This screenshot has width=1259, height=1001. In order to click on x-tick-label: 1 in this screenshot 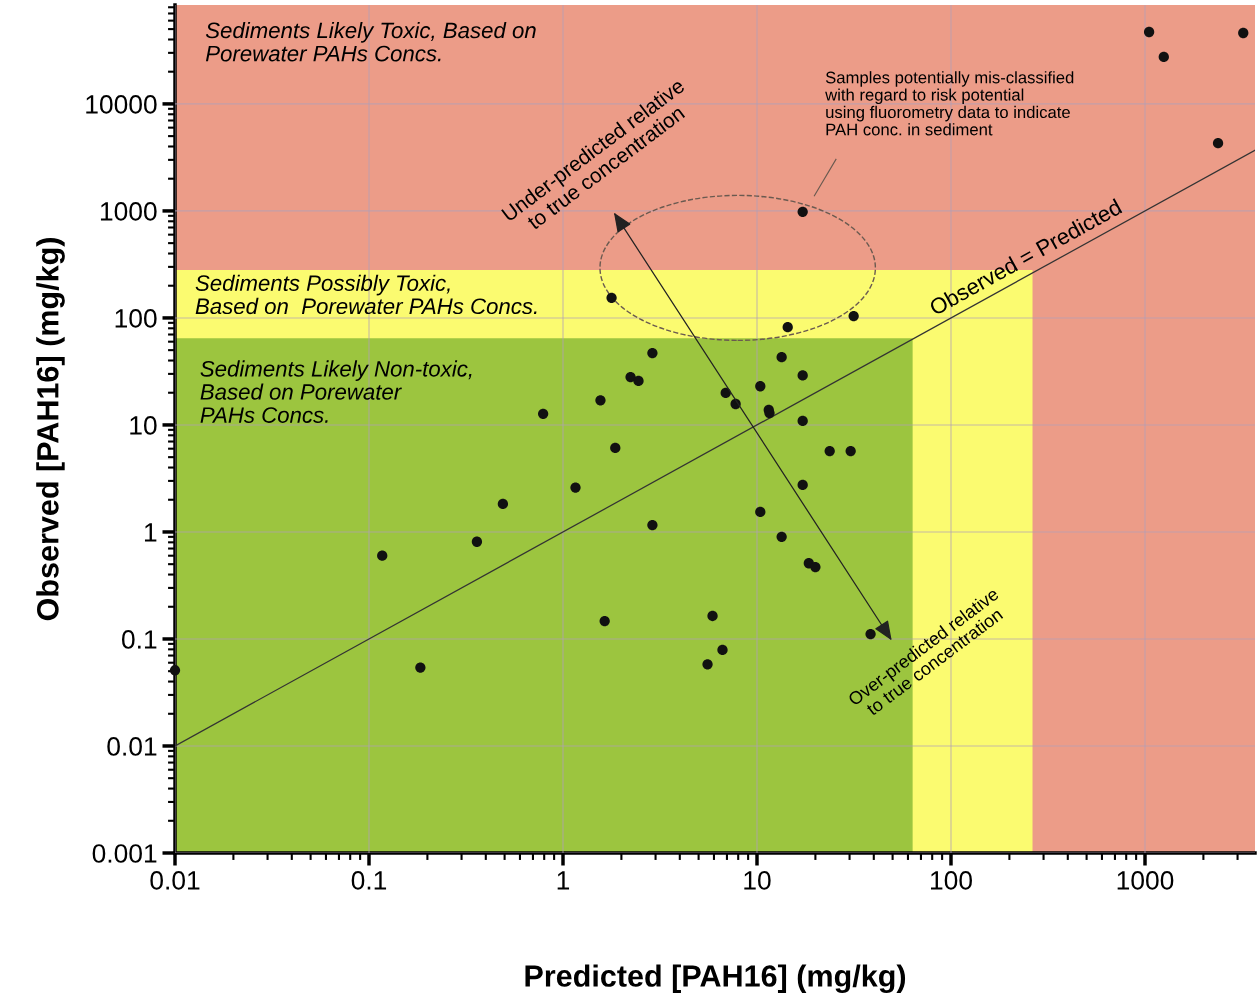, I will do `click(563, 880)`.